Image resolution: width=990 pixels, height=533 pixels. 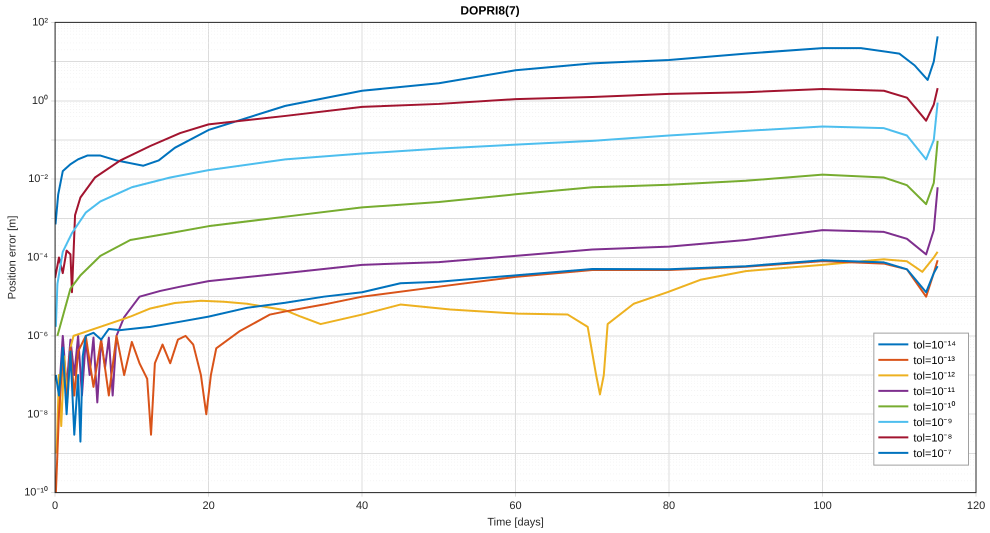 I want to click on legend-label: tol=10⁻¹², so click(x=934, y=376).